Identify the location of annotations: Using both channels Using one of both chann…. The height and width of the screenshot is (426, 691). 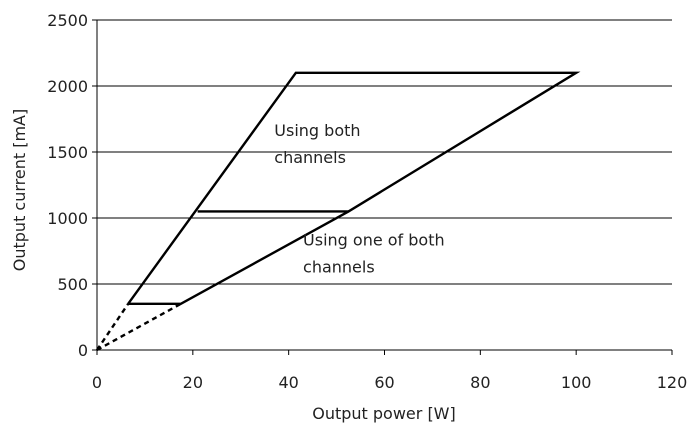
(359, 199).